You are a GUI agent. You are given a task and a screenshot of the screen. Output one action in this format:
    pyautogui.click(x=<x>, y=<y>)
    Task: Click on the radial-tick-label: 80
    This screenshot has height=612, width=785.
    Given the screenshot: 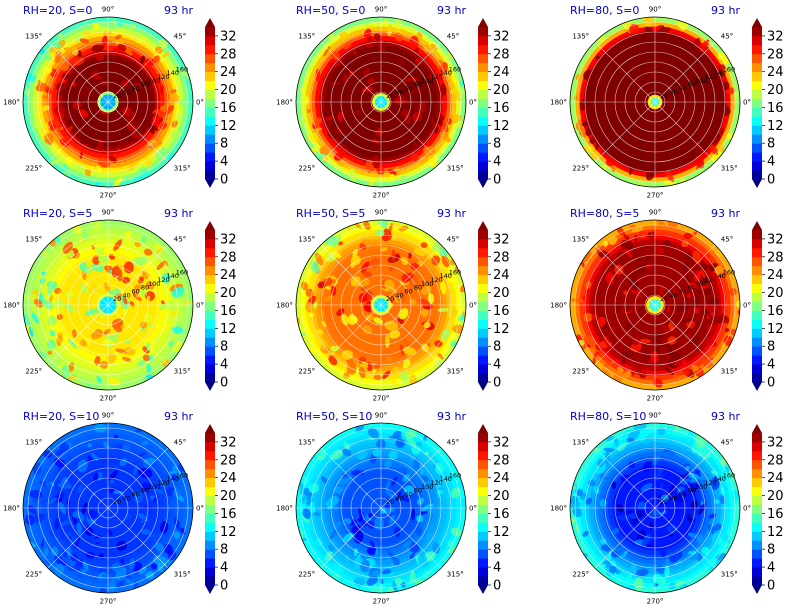 What is the action you would take?
    pyautogui.click(x=692, y=85)
    